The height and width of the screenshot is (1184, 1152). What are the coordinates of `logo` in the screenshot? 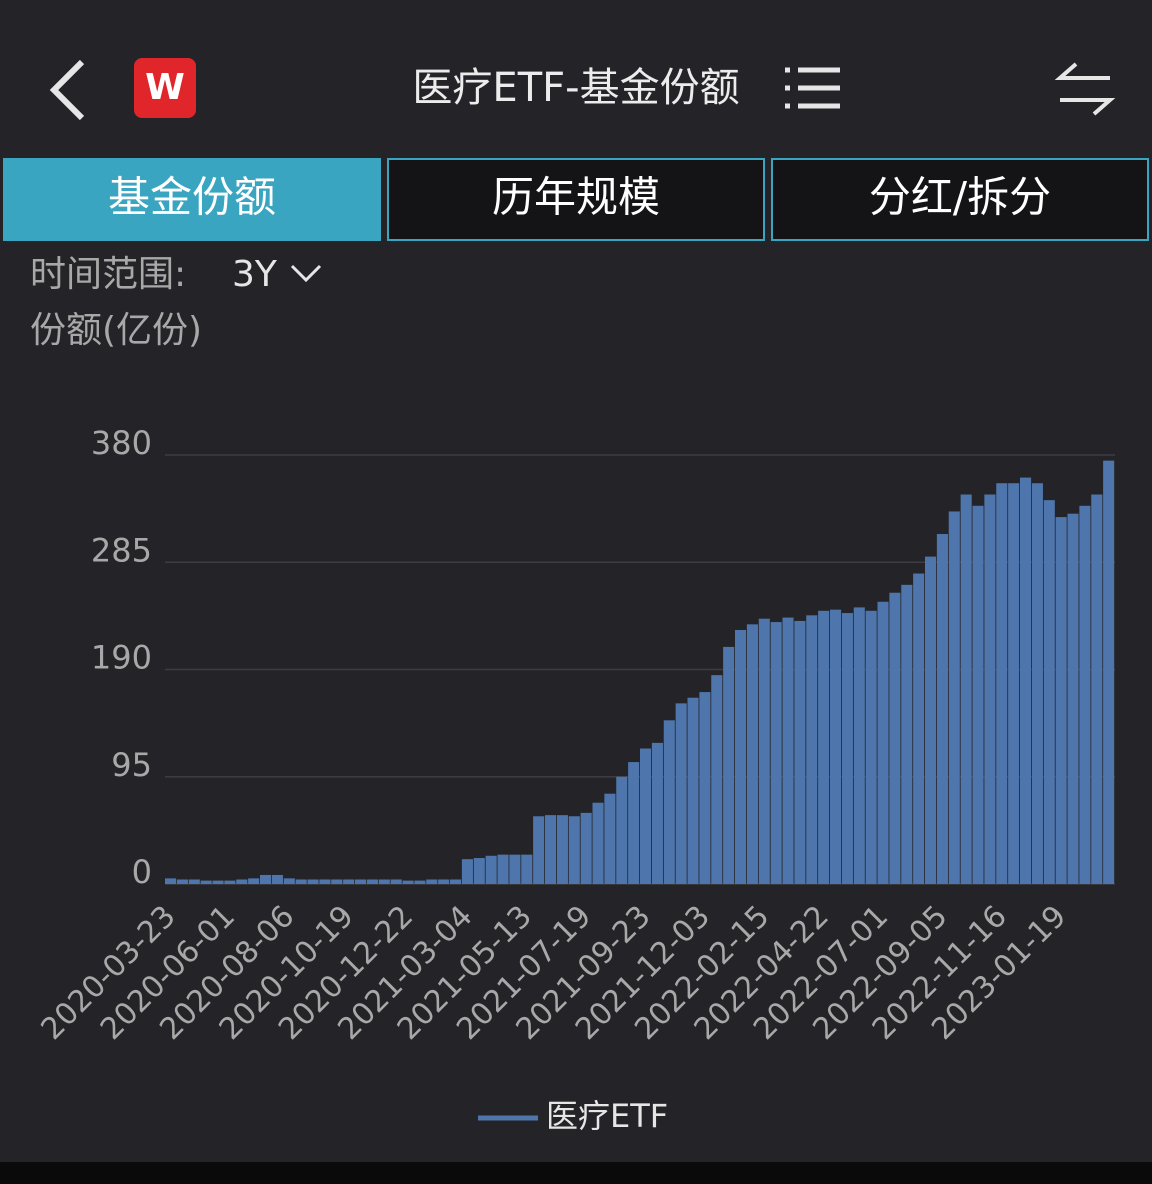 It's located at (165, 88).